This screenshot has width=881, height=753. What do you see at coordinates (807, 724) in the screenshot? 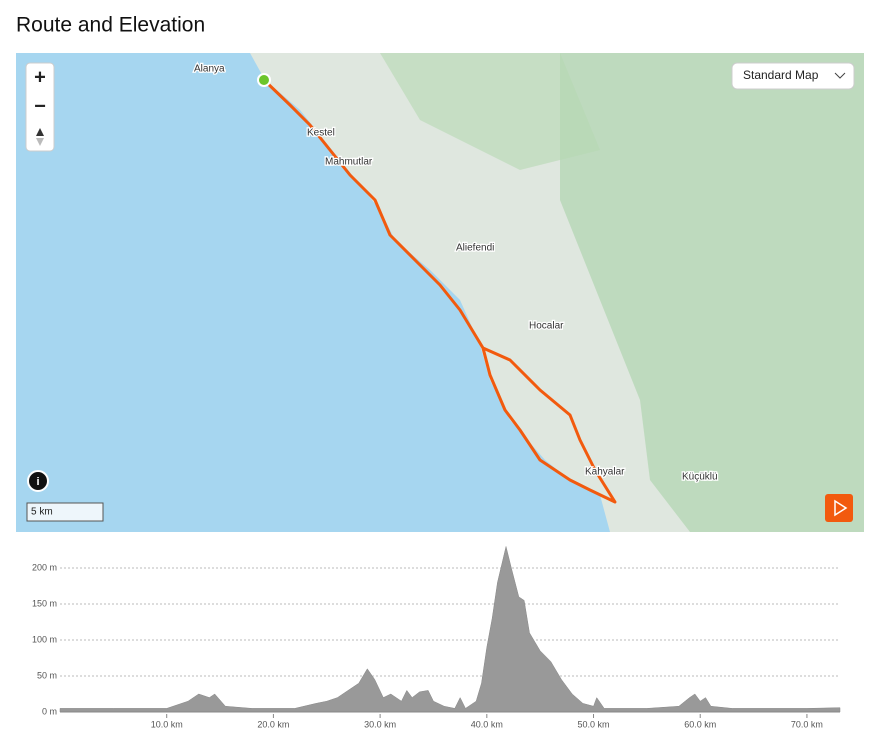
I see `x-tick-label: 70.0 km` at bounding box center [807, 724].